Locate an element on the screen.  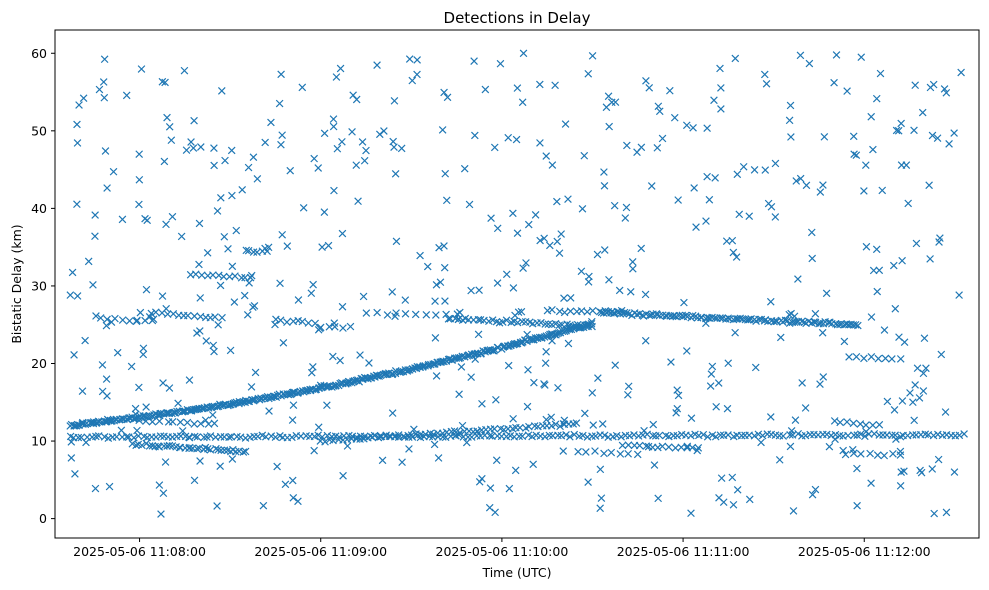
y-tick-label: 40 is located at coordinates (39, 208).